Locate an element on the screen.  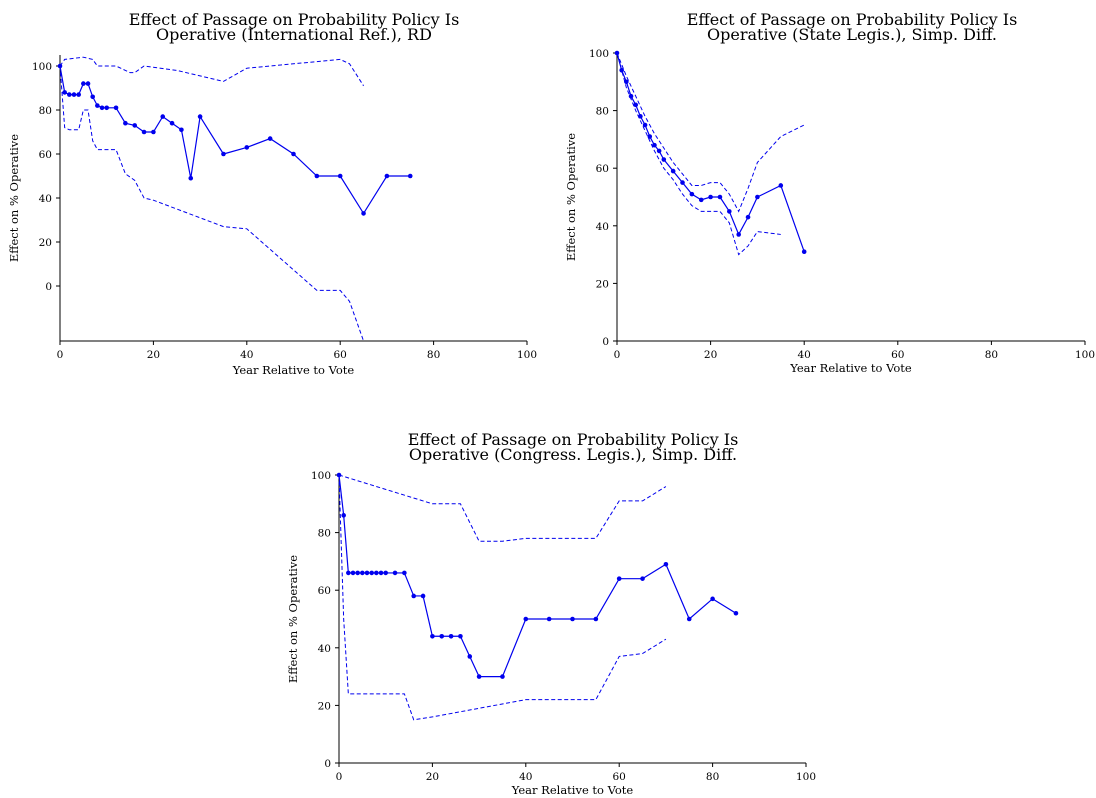
y-tick-label: 40 is located at coordinates (602, 227).